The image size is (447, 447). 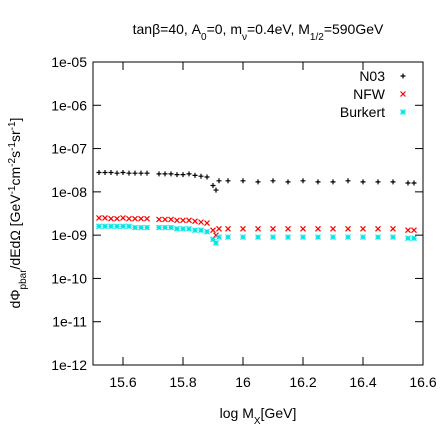 What do you see at coordinates (369, 94) in the screenshot?
I see `legend-label: NFW` at bounding box center [369, 94].